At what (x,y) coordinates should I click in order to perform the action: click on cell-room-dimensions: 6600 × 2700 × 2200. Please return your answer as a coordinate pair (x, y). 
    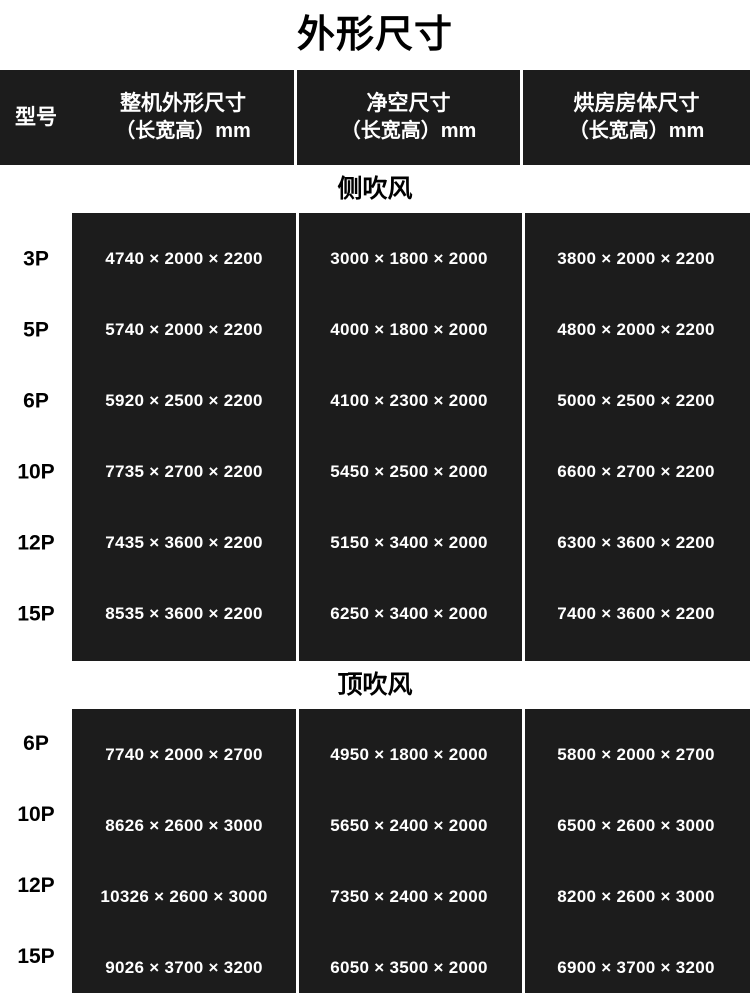
    Looking at the image, I should click on (636, 471).